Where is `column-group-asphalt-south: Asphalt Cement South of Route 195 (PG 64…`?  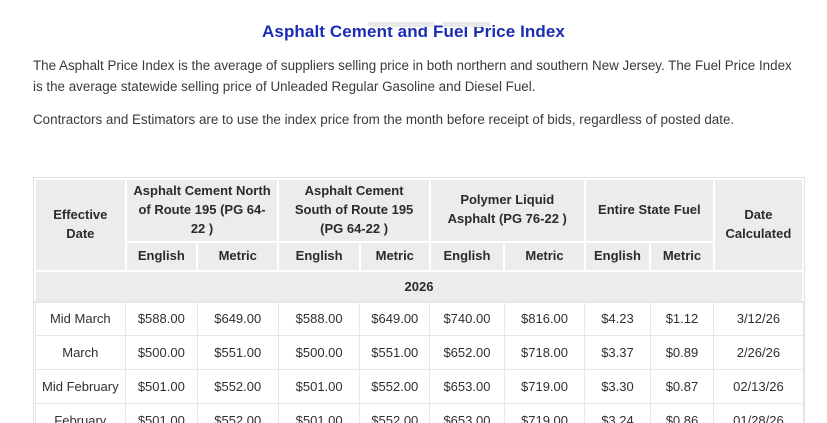
column-group-asphalt-south: Asphalt Cement South of Route 195 (PG 64… is located at coordinates (354, 210).